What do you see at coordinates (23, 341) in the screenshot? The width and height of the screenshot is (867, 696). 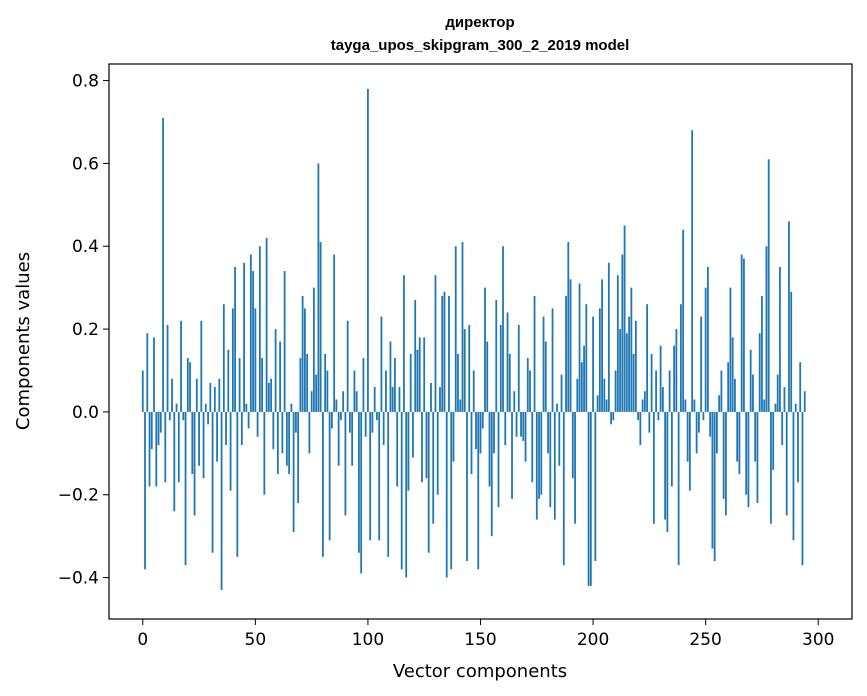 I see `y-axis-label: Components values` at bounding box center [23, 341].